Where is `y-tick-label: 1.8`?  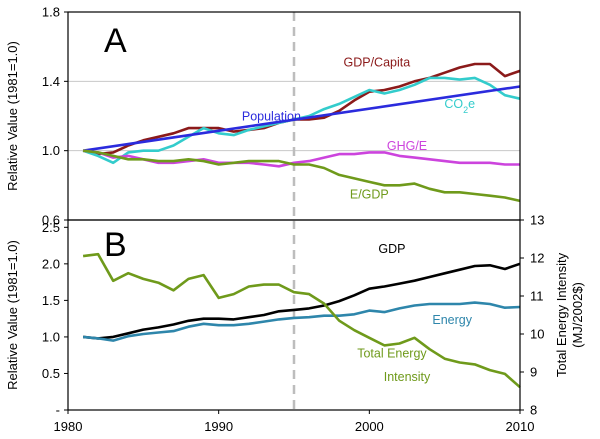 y-tick-label: 1.8 is located at coordinates (51, 12).